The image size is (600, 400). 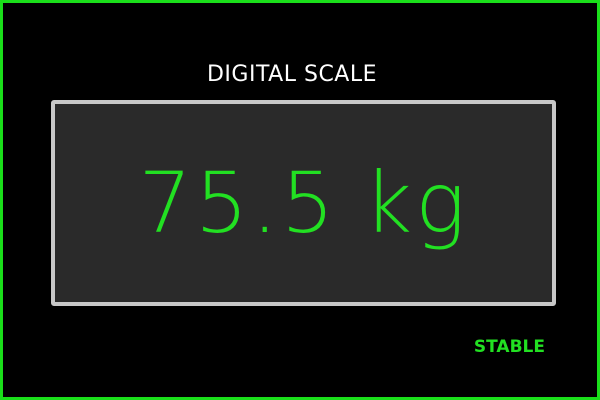 What do you see at coordinates (238, 203) in the screenshot?
I see `weight-value: 75.5` at bounding box center [238, 203].